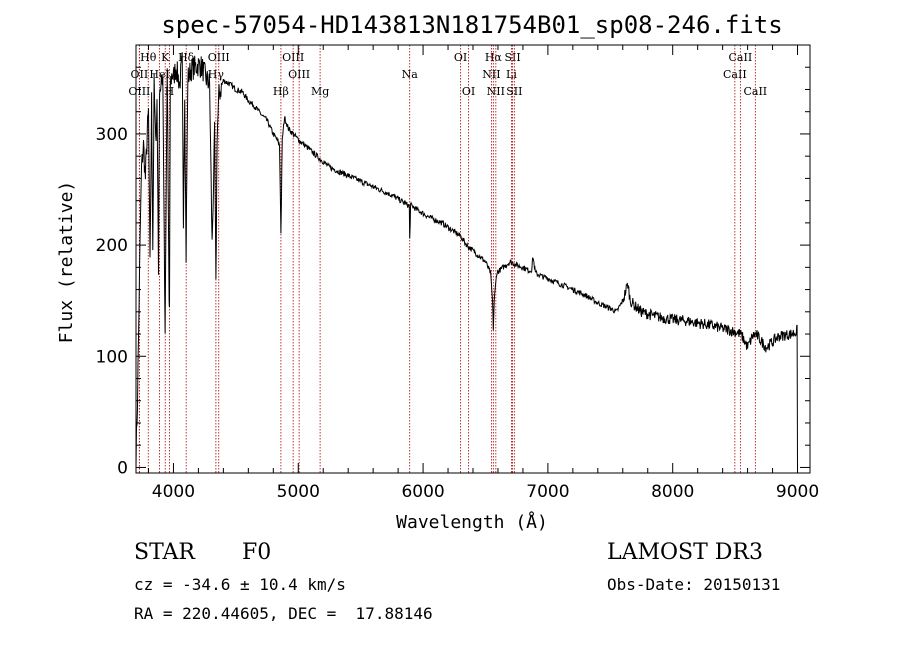  Describe the element at coordinates (240, 584) in the screenshot. I see `redshift-value: cz = -34.6 ± 10.4 km/s` at that location.